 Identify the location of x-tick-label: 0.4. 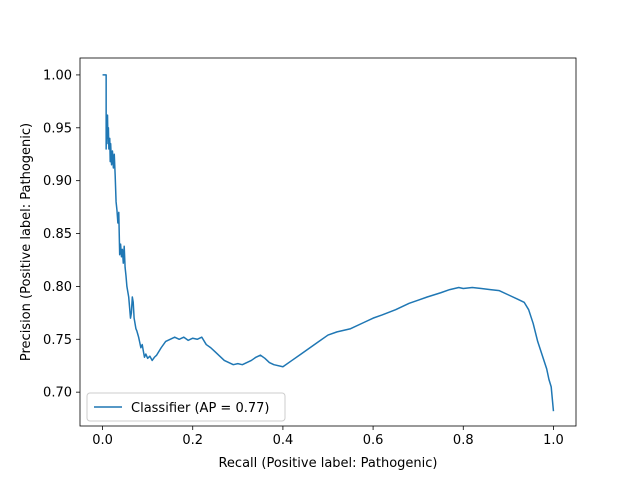
(283, 440).